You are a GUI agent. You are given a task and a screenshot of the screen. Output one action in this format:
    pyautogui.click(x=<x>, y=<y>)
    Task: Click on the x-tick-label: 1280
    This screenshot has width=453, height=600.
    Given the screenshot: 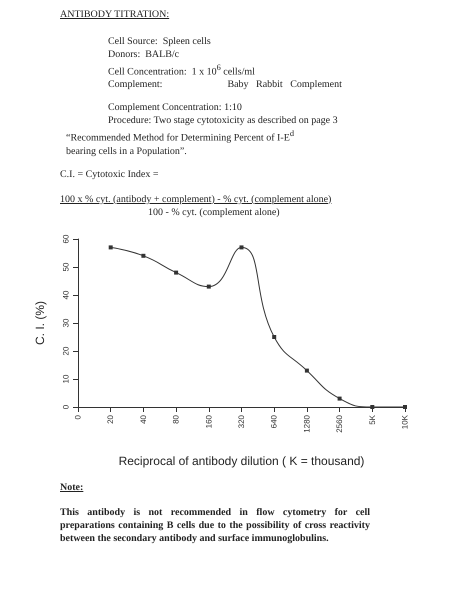 What is the action you would take?
    pyautogui.click(x=307, y=423)
    